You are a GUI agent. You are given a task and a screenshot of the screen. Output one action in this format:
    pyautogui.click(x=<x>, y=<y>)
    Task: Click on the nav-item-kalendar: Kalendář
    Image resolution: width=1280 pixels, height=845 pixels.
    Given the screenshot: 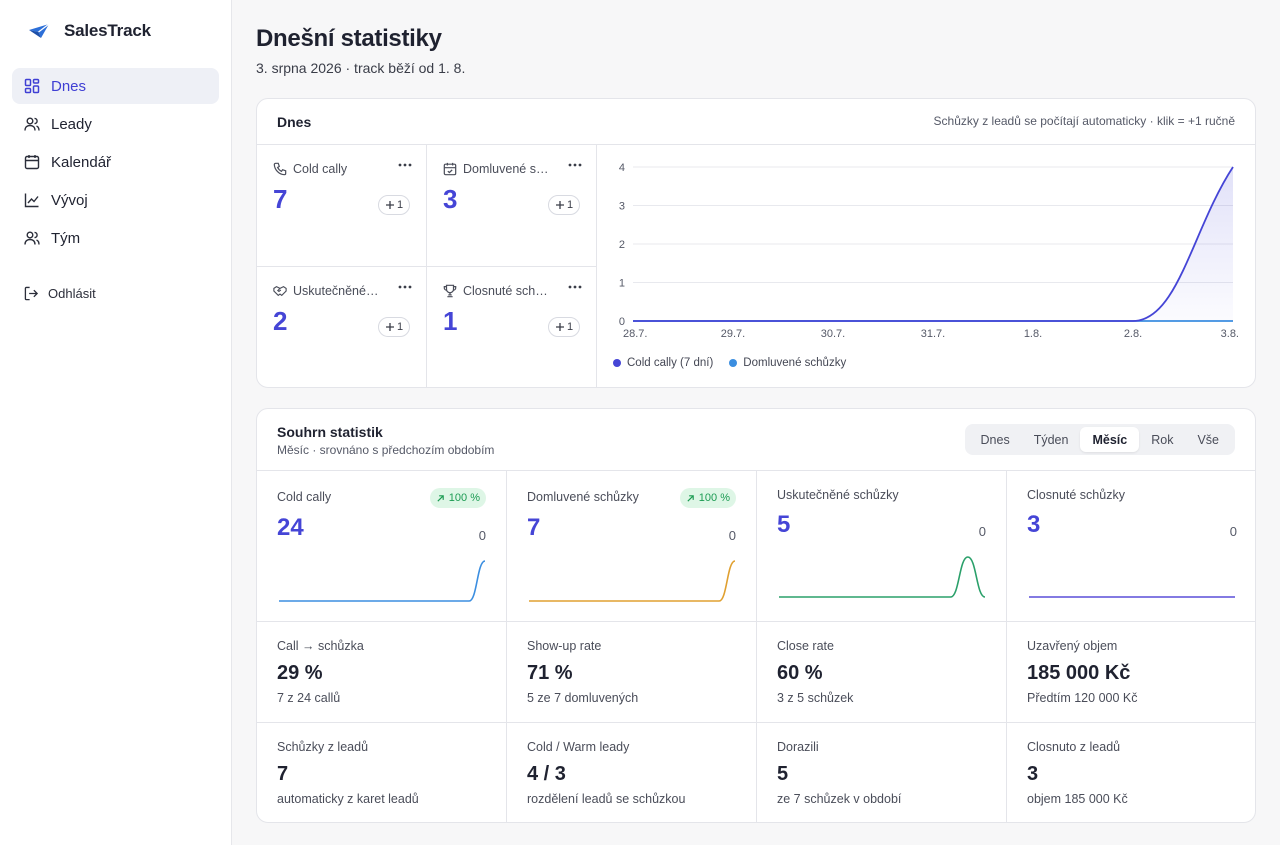 What is the action you would take?
    pyautogui.click(x=115, y=162)
    